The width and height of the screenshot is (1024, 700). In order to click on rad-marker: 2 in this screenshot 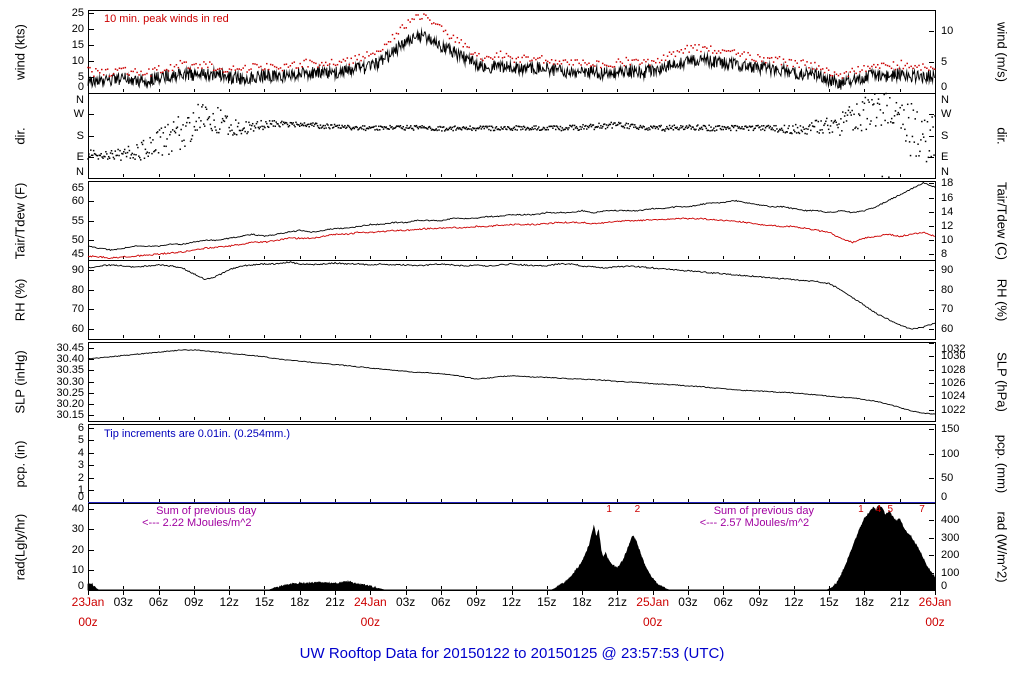, I will do `click(637, 509)`.